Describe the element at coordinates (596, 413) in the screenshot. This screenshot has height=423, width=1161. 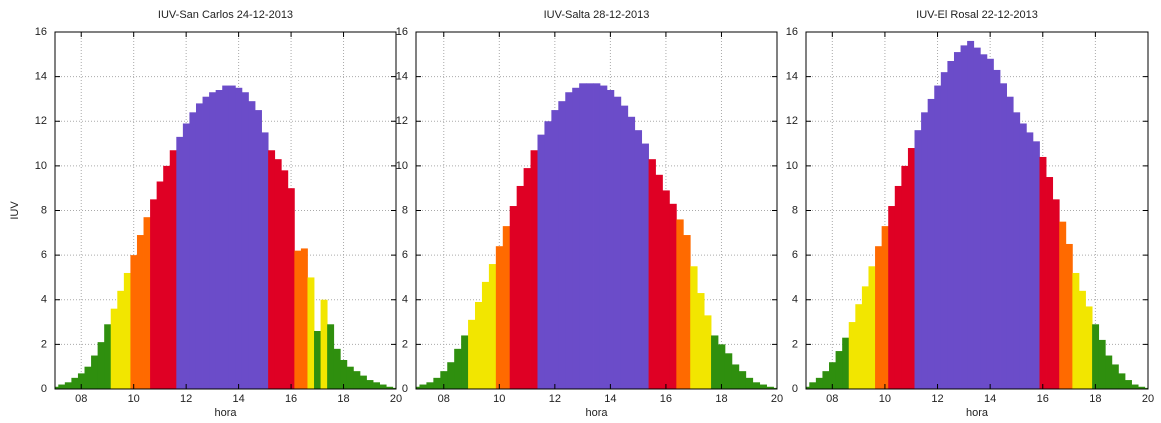
I see `x-axis-label: hora` at that location.